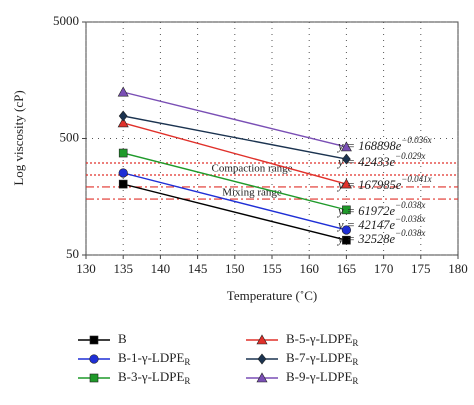  I want to click on legend-label: B, so click(122, 338).